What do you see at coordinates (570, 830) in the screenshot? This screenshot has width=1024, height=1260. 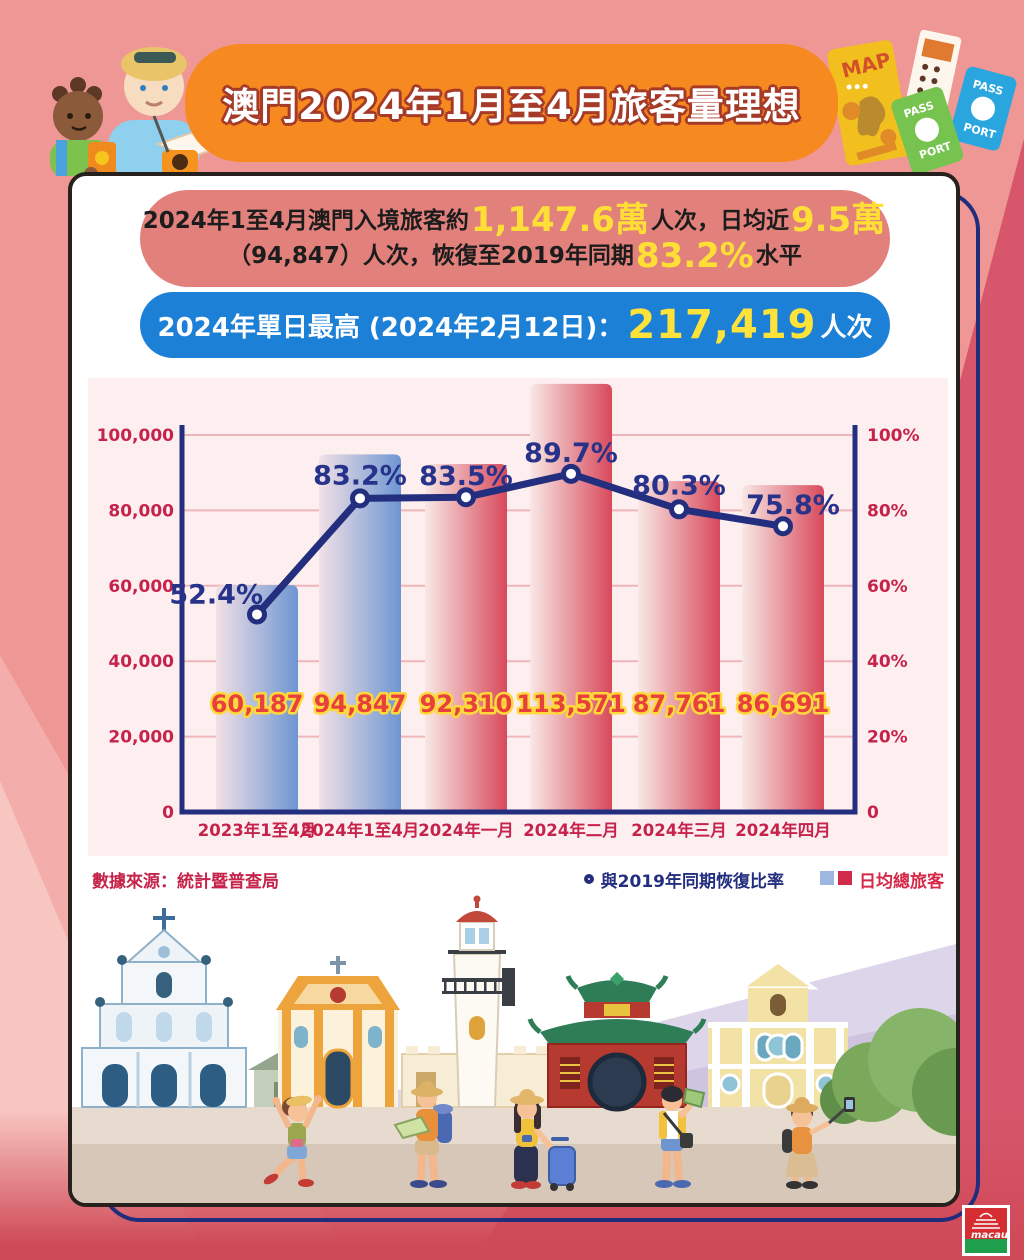 I see `x-axis-label: 2024年二月` at bounding box center [570, 830].